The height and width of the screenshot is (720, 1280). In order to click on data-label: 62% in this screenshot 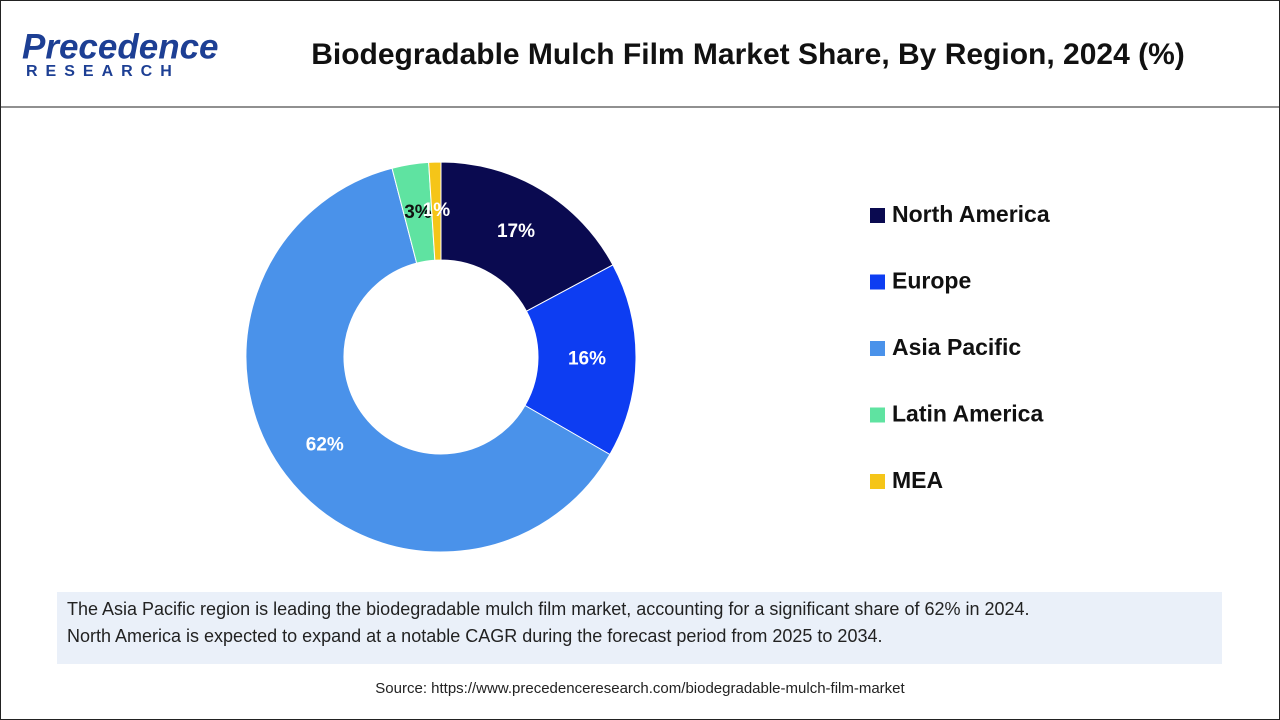, I will do `click(325, 444)`.